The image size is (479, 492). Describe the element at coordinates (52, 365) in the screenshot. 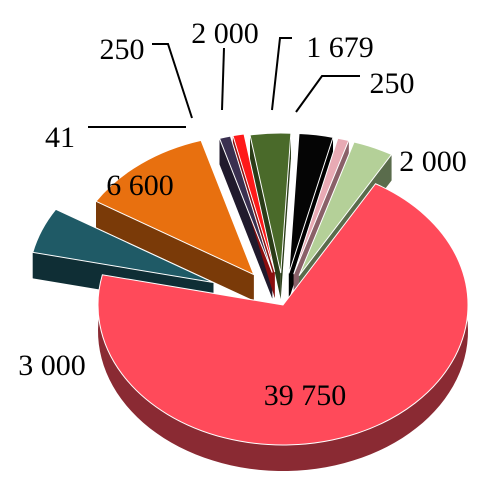

I see `data-label: 3 000` at that location.